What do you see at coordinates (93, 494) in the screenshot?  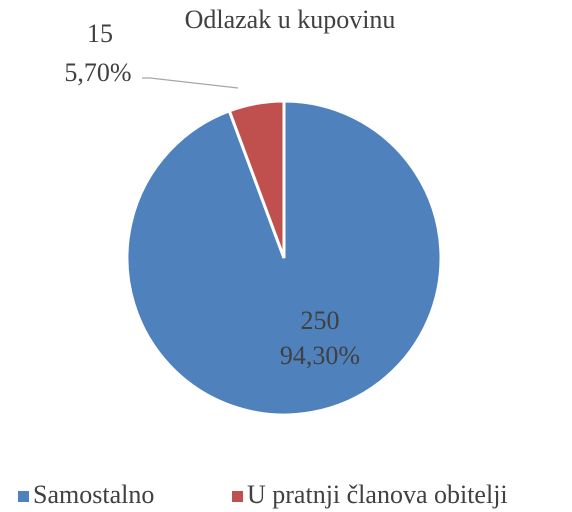 I see `legend-label: Samostalno` at bounding box center [93, 494].